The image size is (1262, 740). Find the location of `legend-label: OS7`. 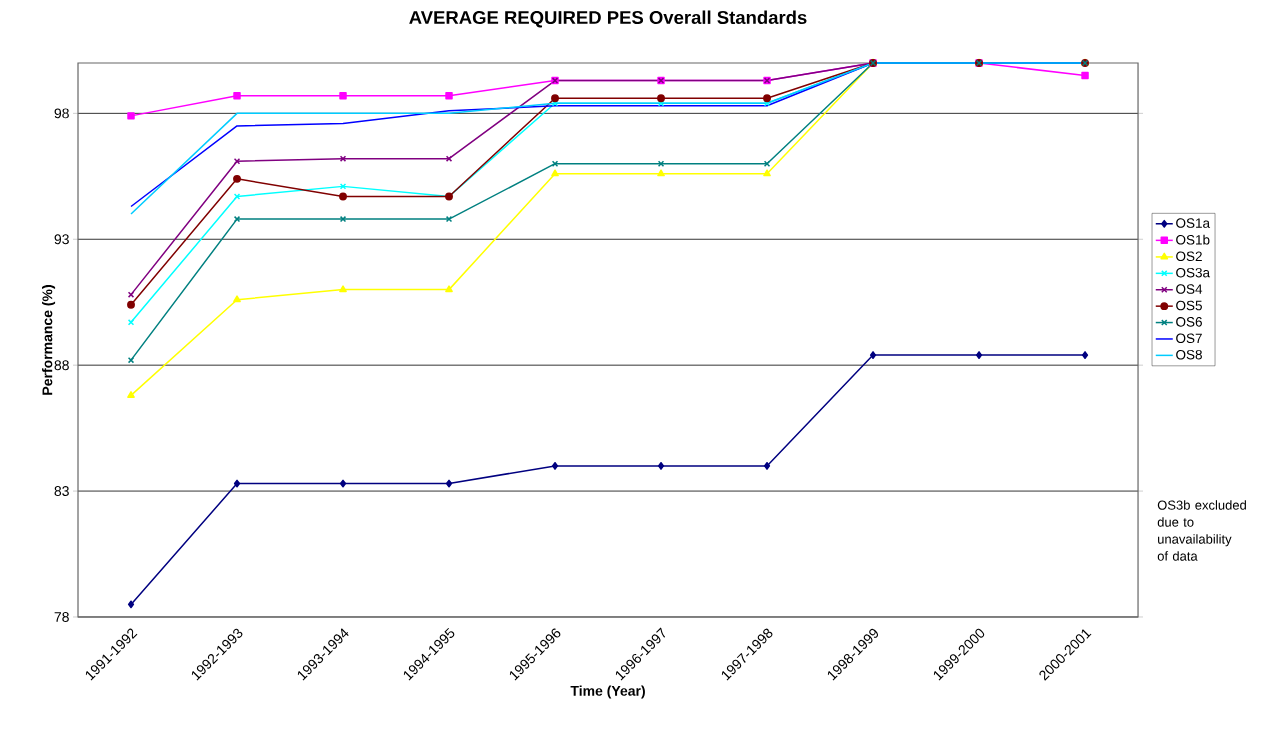

legend-label: OS7 is located at coordinates (1189, 338).